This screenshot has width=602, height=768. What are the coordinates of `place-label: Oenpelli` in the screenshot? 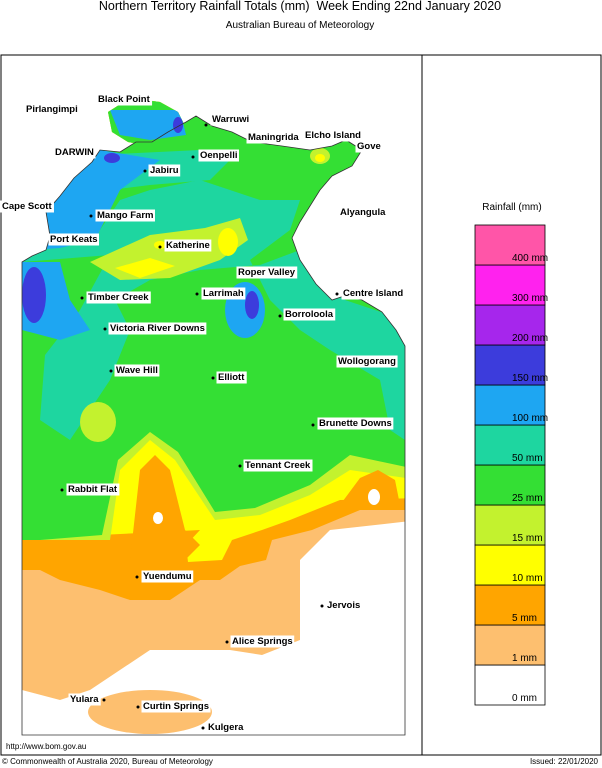 It's located at (218, 155).